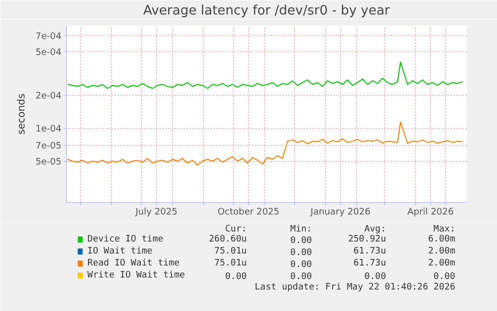  What do you see at coordinates (49, 129) in the screenshot?
I see `y-tick-label: 1e-04` at bounding box center [49, 129].